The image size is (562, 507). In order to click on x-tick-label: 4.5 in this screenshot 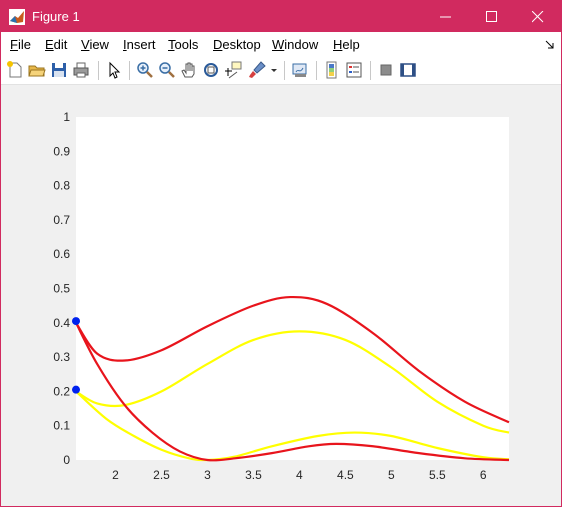, I will do `click(345, 475)`.